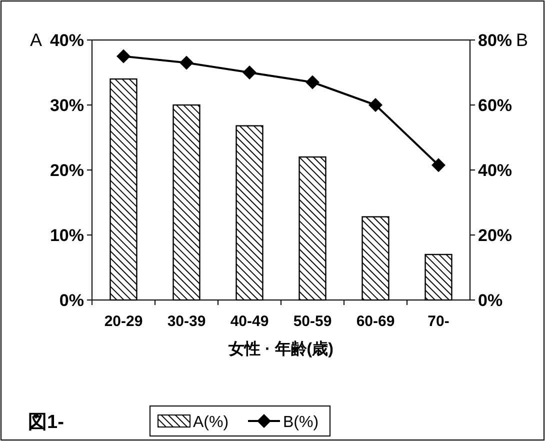 This screenshot has width=545, height=441. What do you see at coordinates (123, 321) in the screenshot?
I see `x-tick-label: 20-29` at bounding box center [123, 321].